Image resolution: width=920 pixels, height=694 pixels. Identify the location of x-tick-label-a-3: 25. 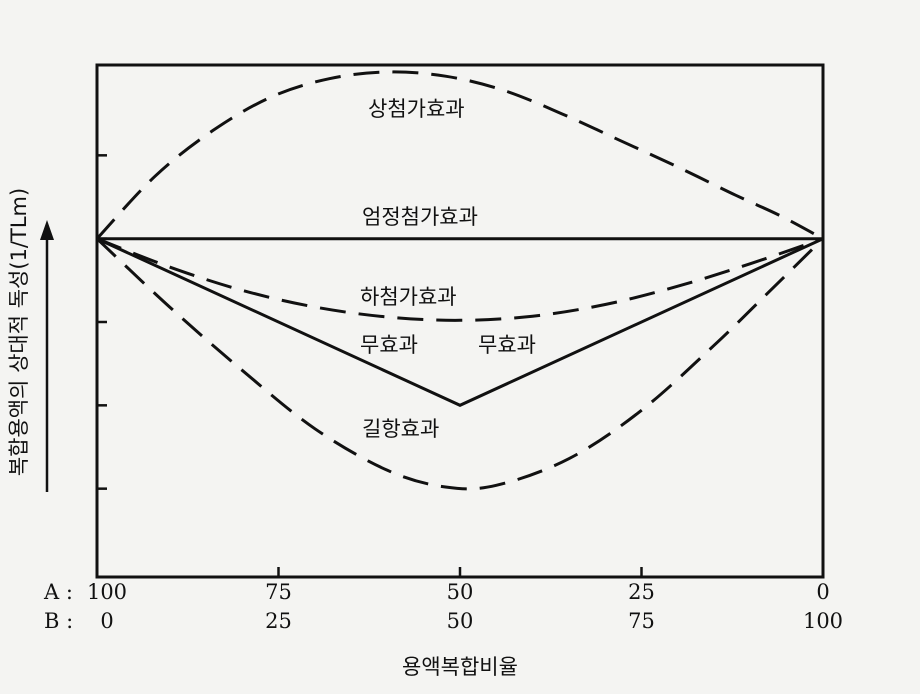
(641, 592).